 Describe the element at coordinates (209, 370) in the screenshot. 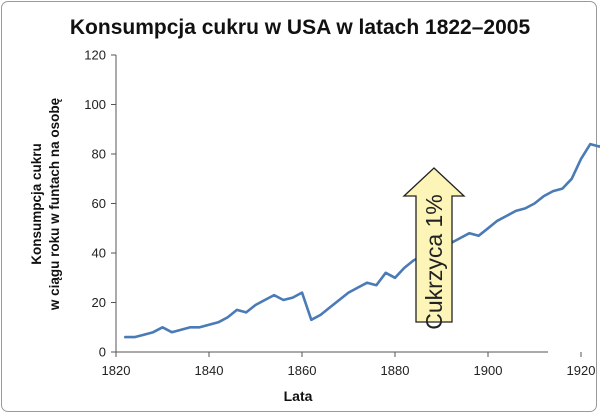

I see `x-tick-label: 1840` at that location.